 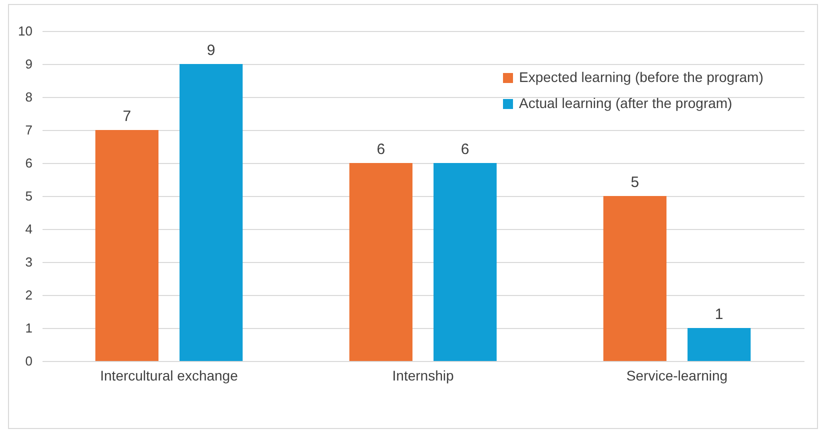 What do you see at coordinates (25, 31) in the screenshot?
I see `y-tick-label: 10` at bounding box center [25, 31].